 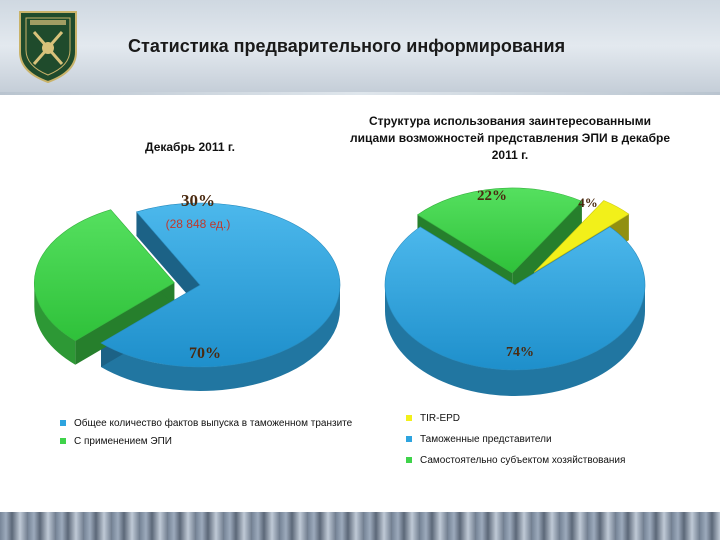 I want to click on left-chart-title: Декабрь 2011 г., so click(x=190, y=147).